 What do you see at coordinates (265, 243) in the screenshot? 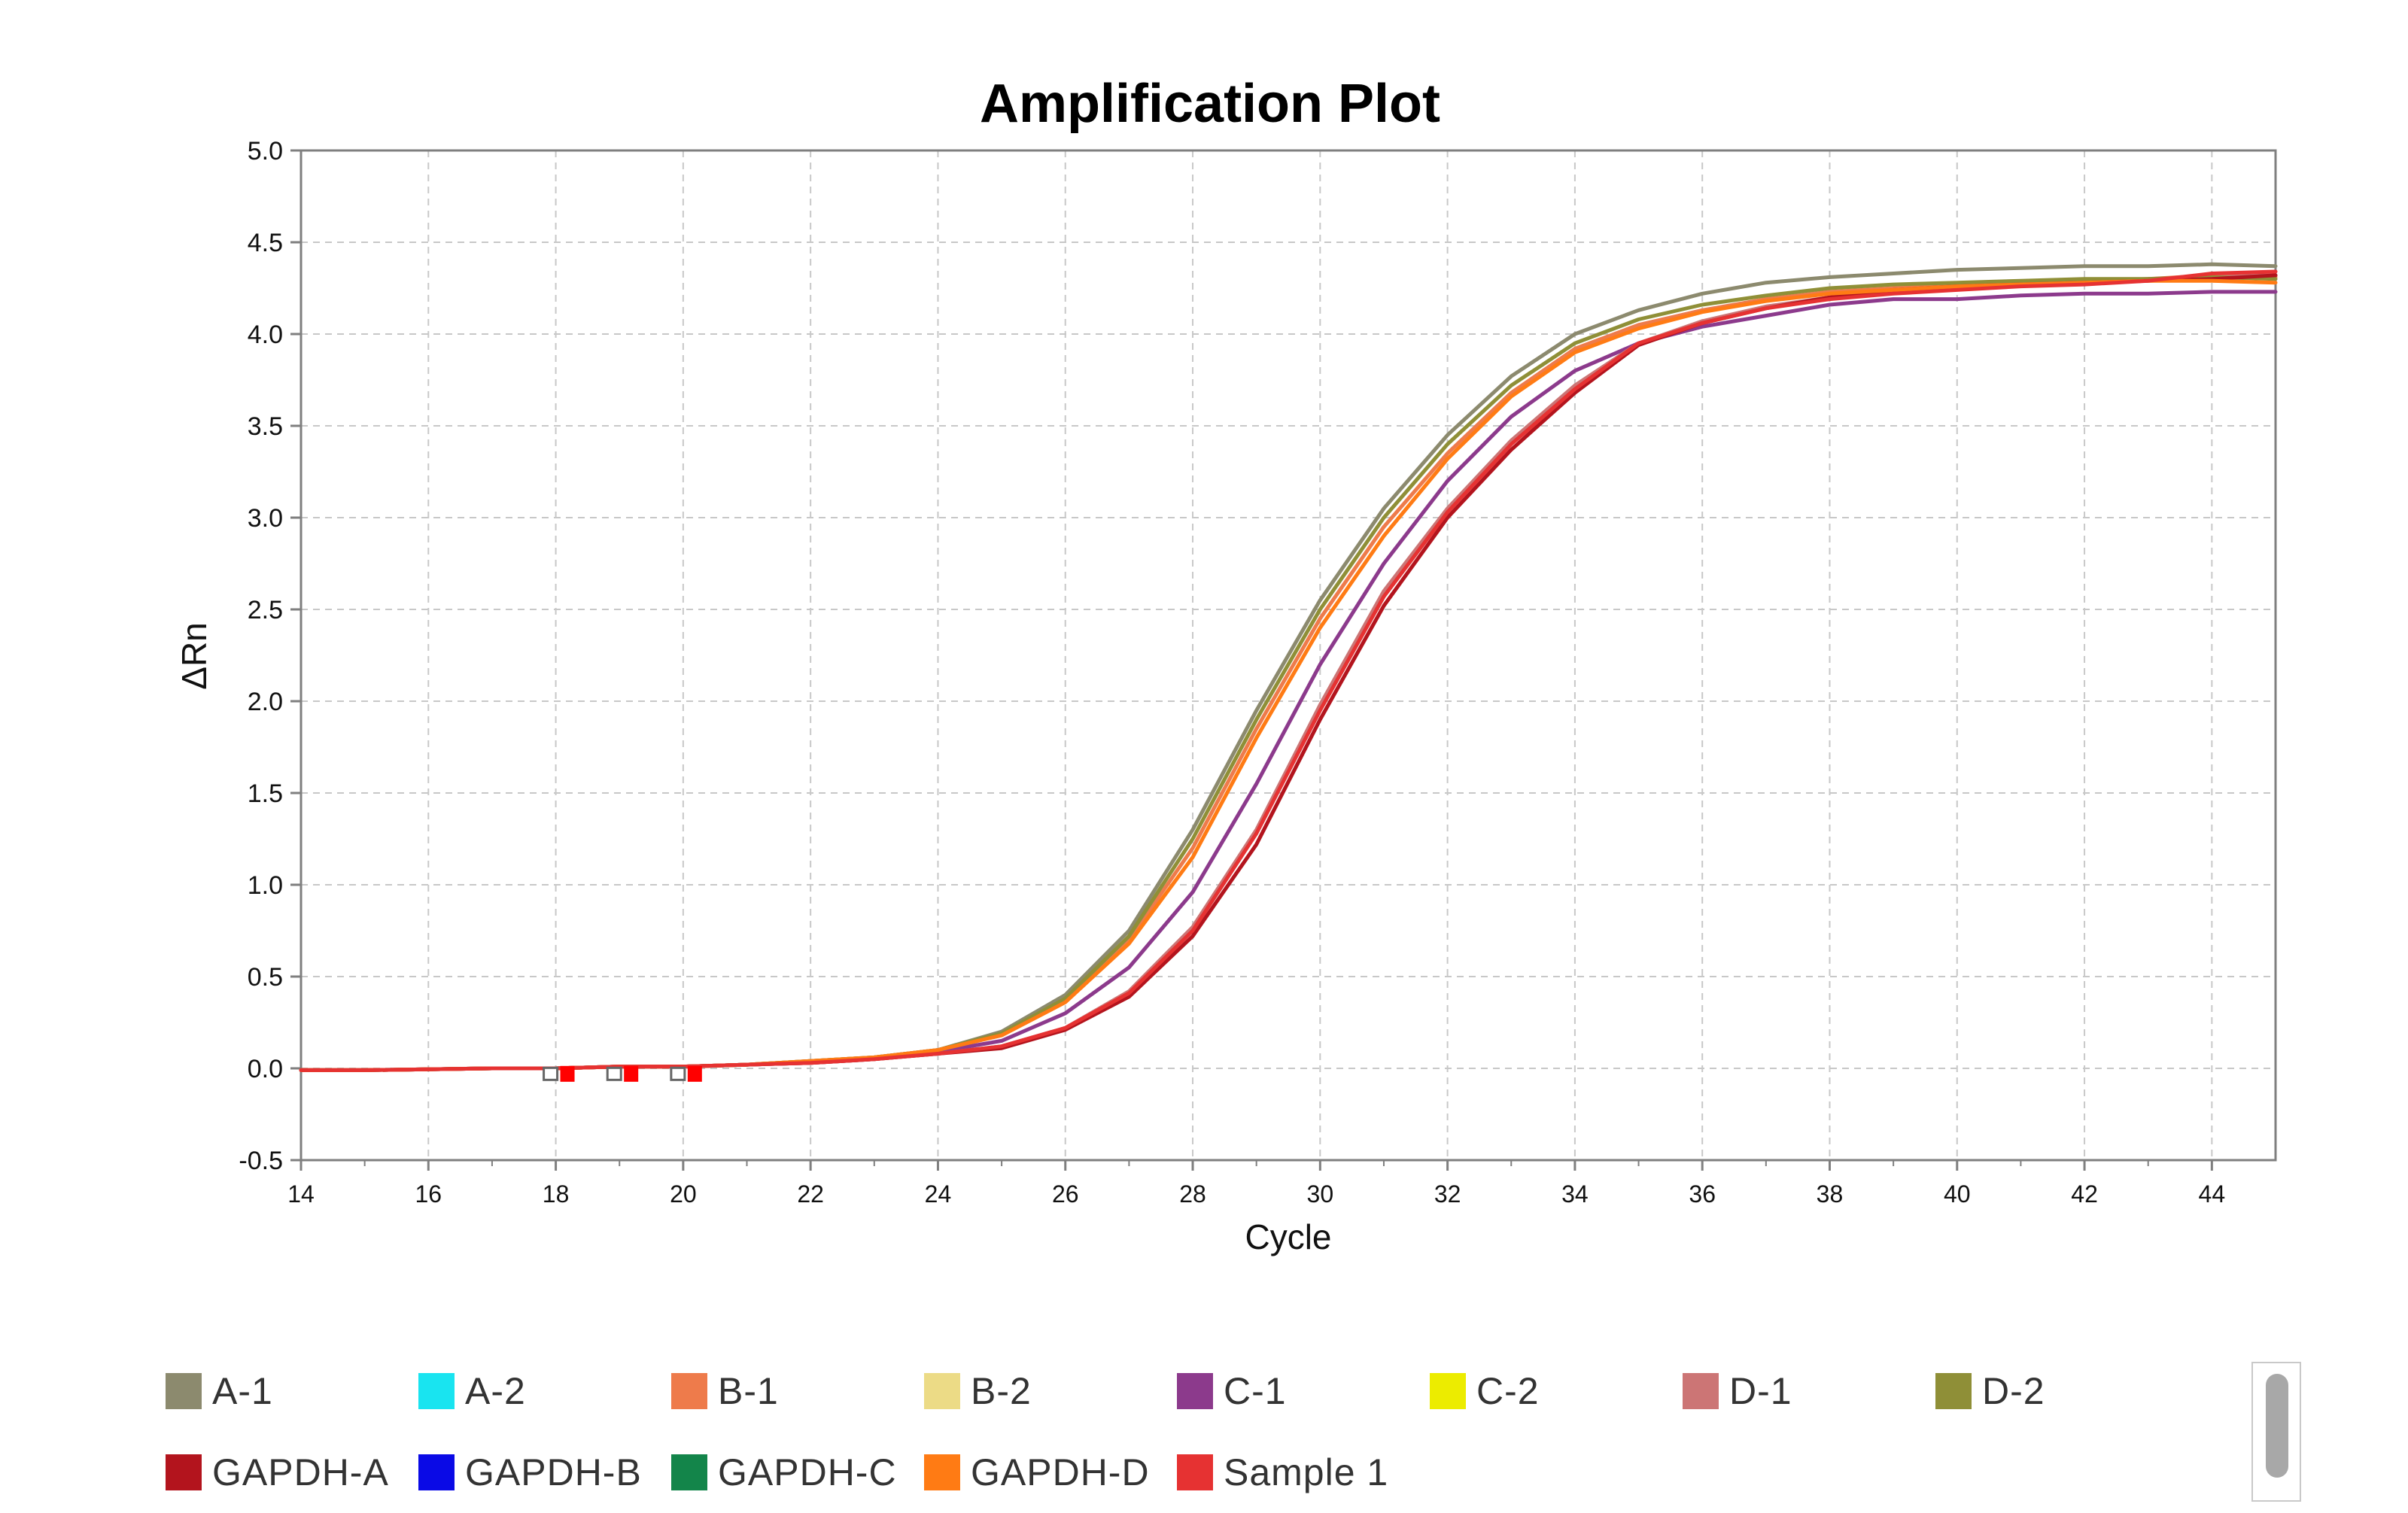
I see `y-tick-label: 4.5` at bounding box center [265, 243].